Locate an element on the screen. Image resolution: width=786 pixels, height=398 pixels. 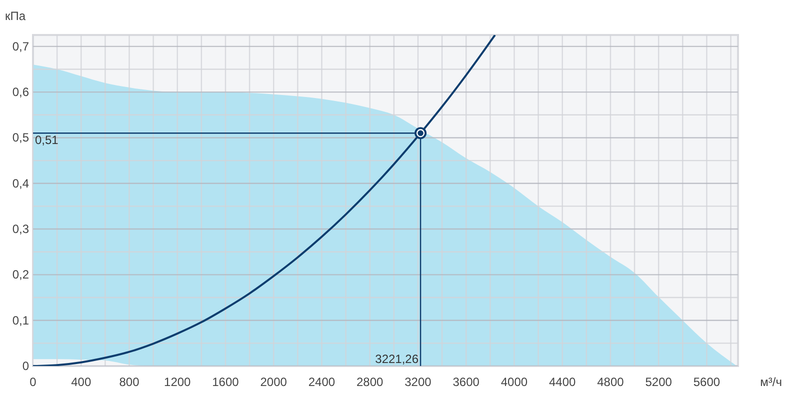
y-tick-label: 0,7 is located at coordinates (21, 46).